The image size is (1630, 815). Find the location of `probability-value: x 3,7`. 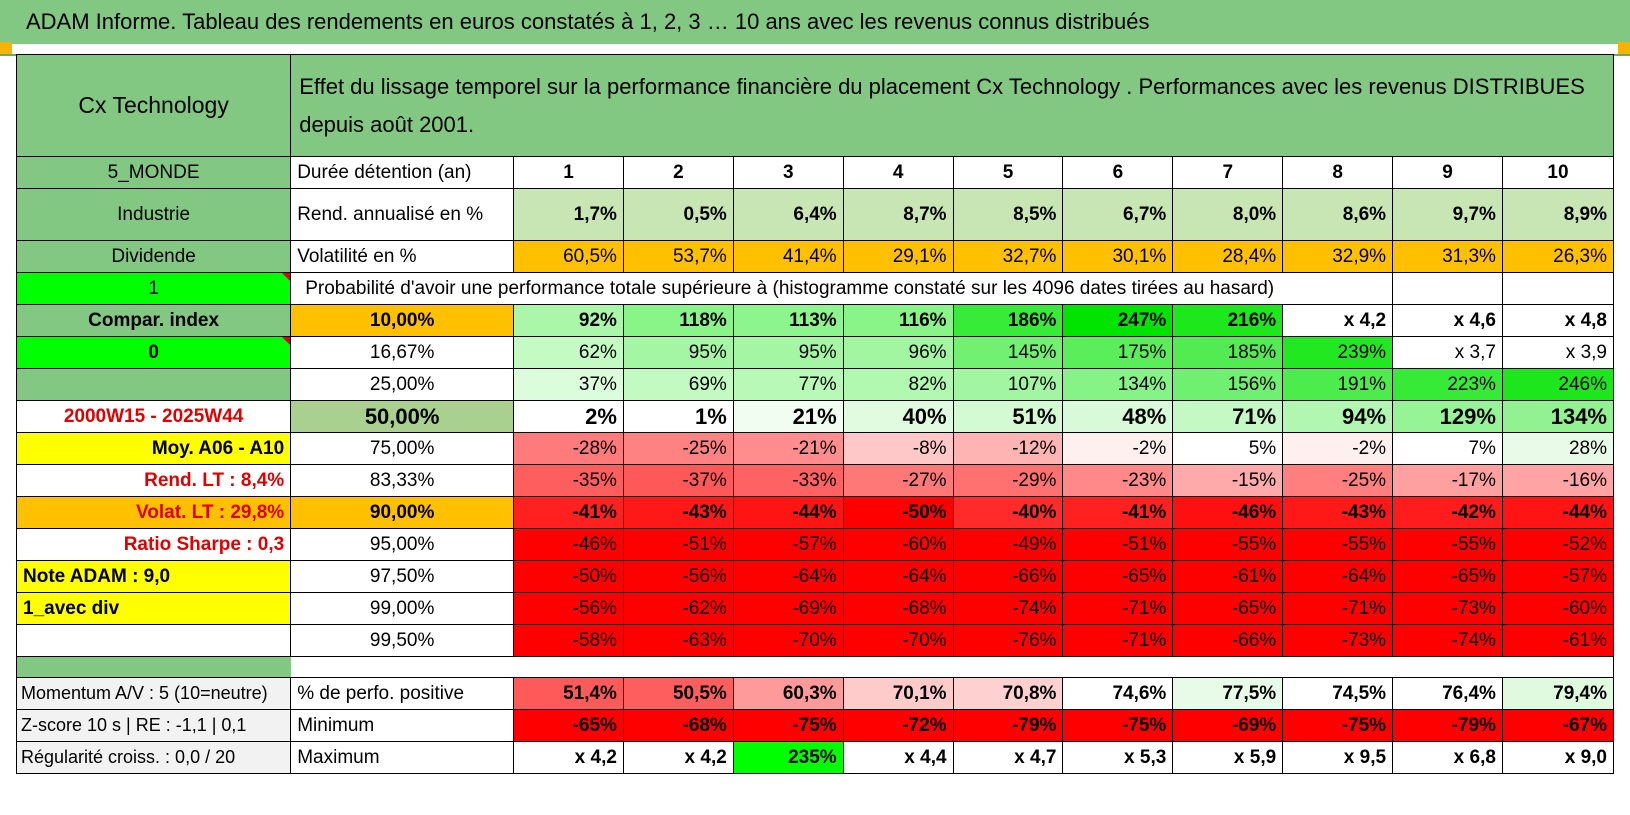

probability-value: x 3,7 is located at coordinates (1447, 352).